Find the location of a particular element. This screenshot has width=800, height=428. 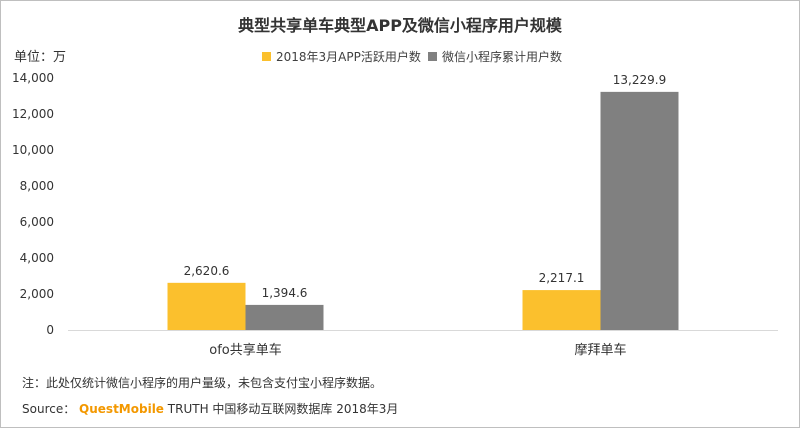

data-label: 2,620.6 is located at coordinates (207, 271).